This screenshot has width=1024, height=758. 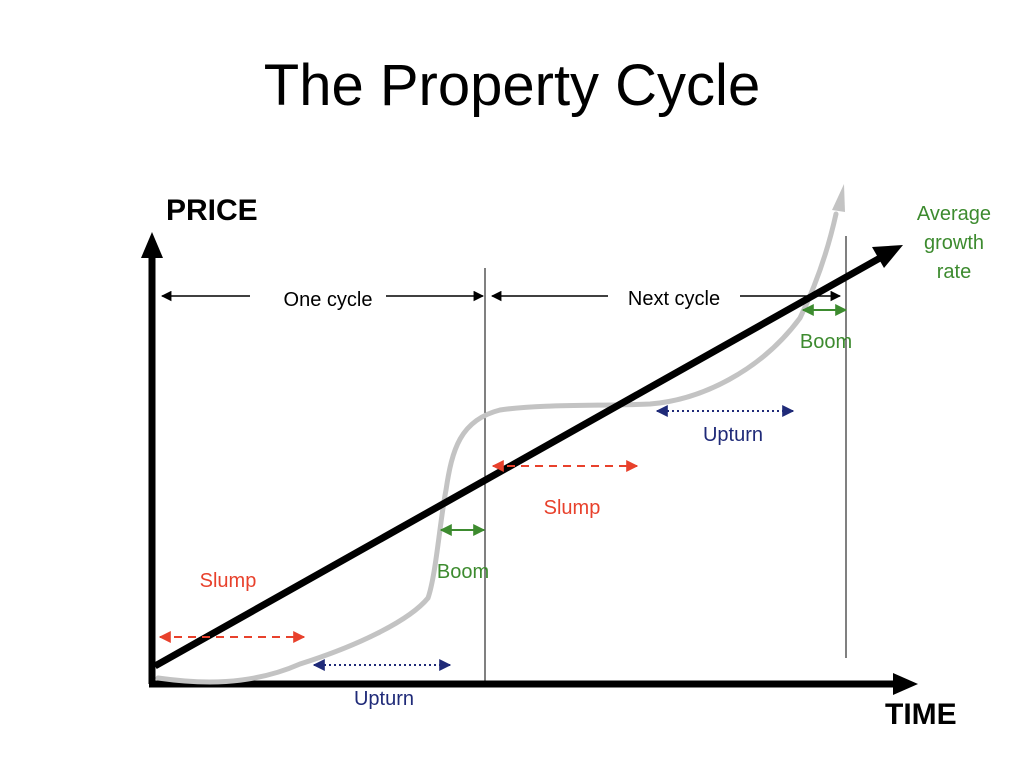 I want to click on x-axis-label: TIME, so click(x=921, y=714).